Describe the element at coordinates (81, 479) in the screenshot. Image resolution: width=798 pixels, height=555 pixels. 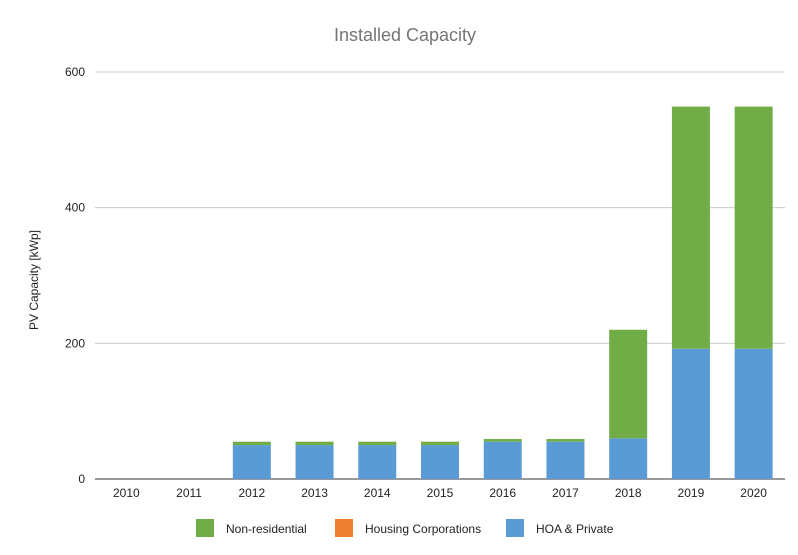
I see `y-tick-label: 0` at that location.